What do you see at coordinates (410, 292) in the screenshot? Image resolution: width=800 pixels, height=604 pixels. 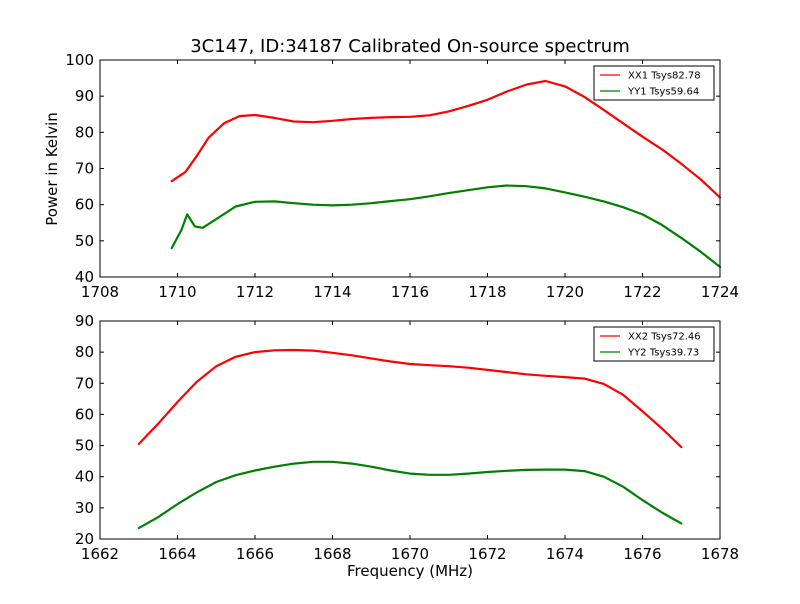 I see `x-tick-label: 1716` at bounding box center [410, 292].